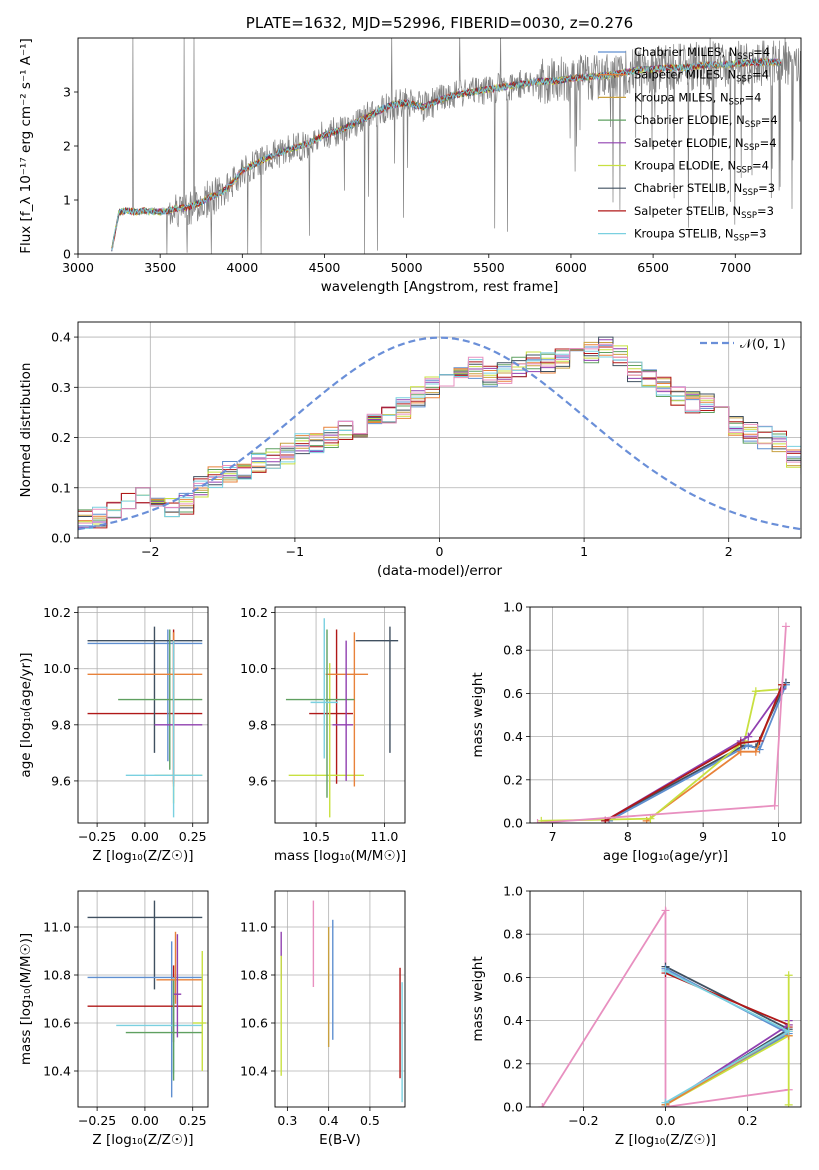 Image resolution: width=819 pixels, height=1170 pixels. Describe the element at coordinates (57, 1023) in the screenshot. I see `y-tick-label: 10.6` at that location.